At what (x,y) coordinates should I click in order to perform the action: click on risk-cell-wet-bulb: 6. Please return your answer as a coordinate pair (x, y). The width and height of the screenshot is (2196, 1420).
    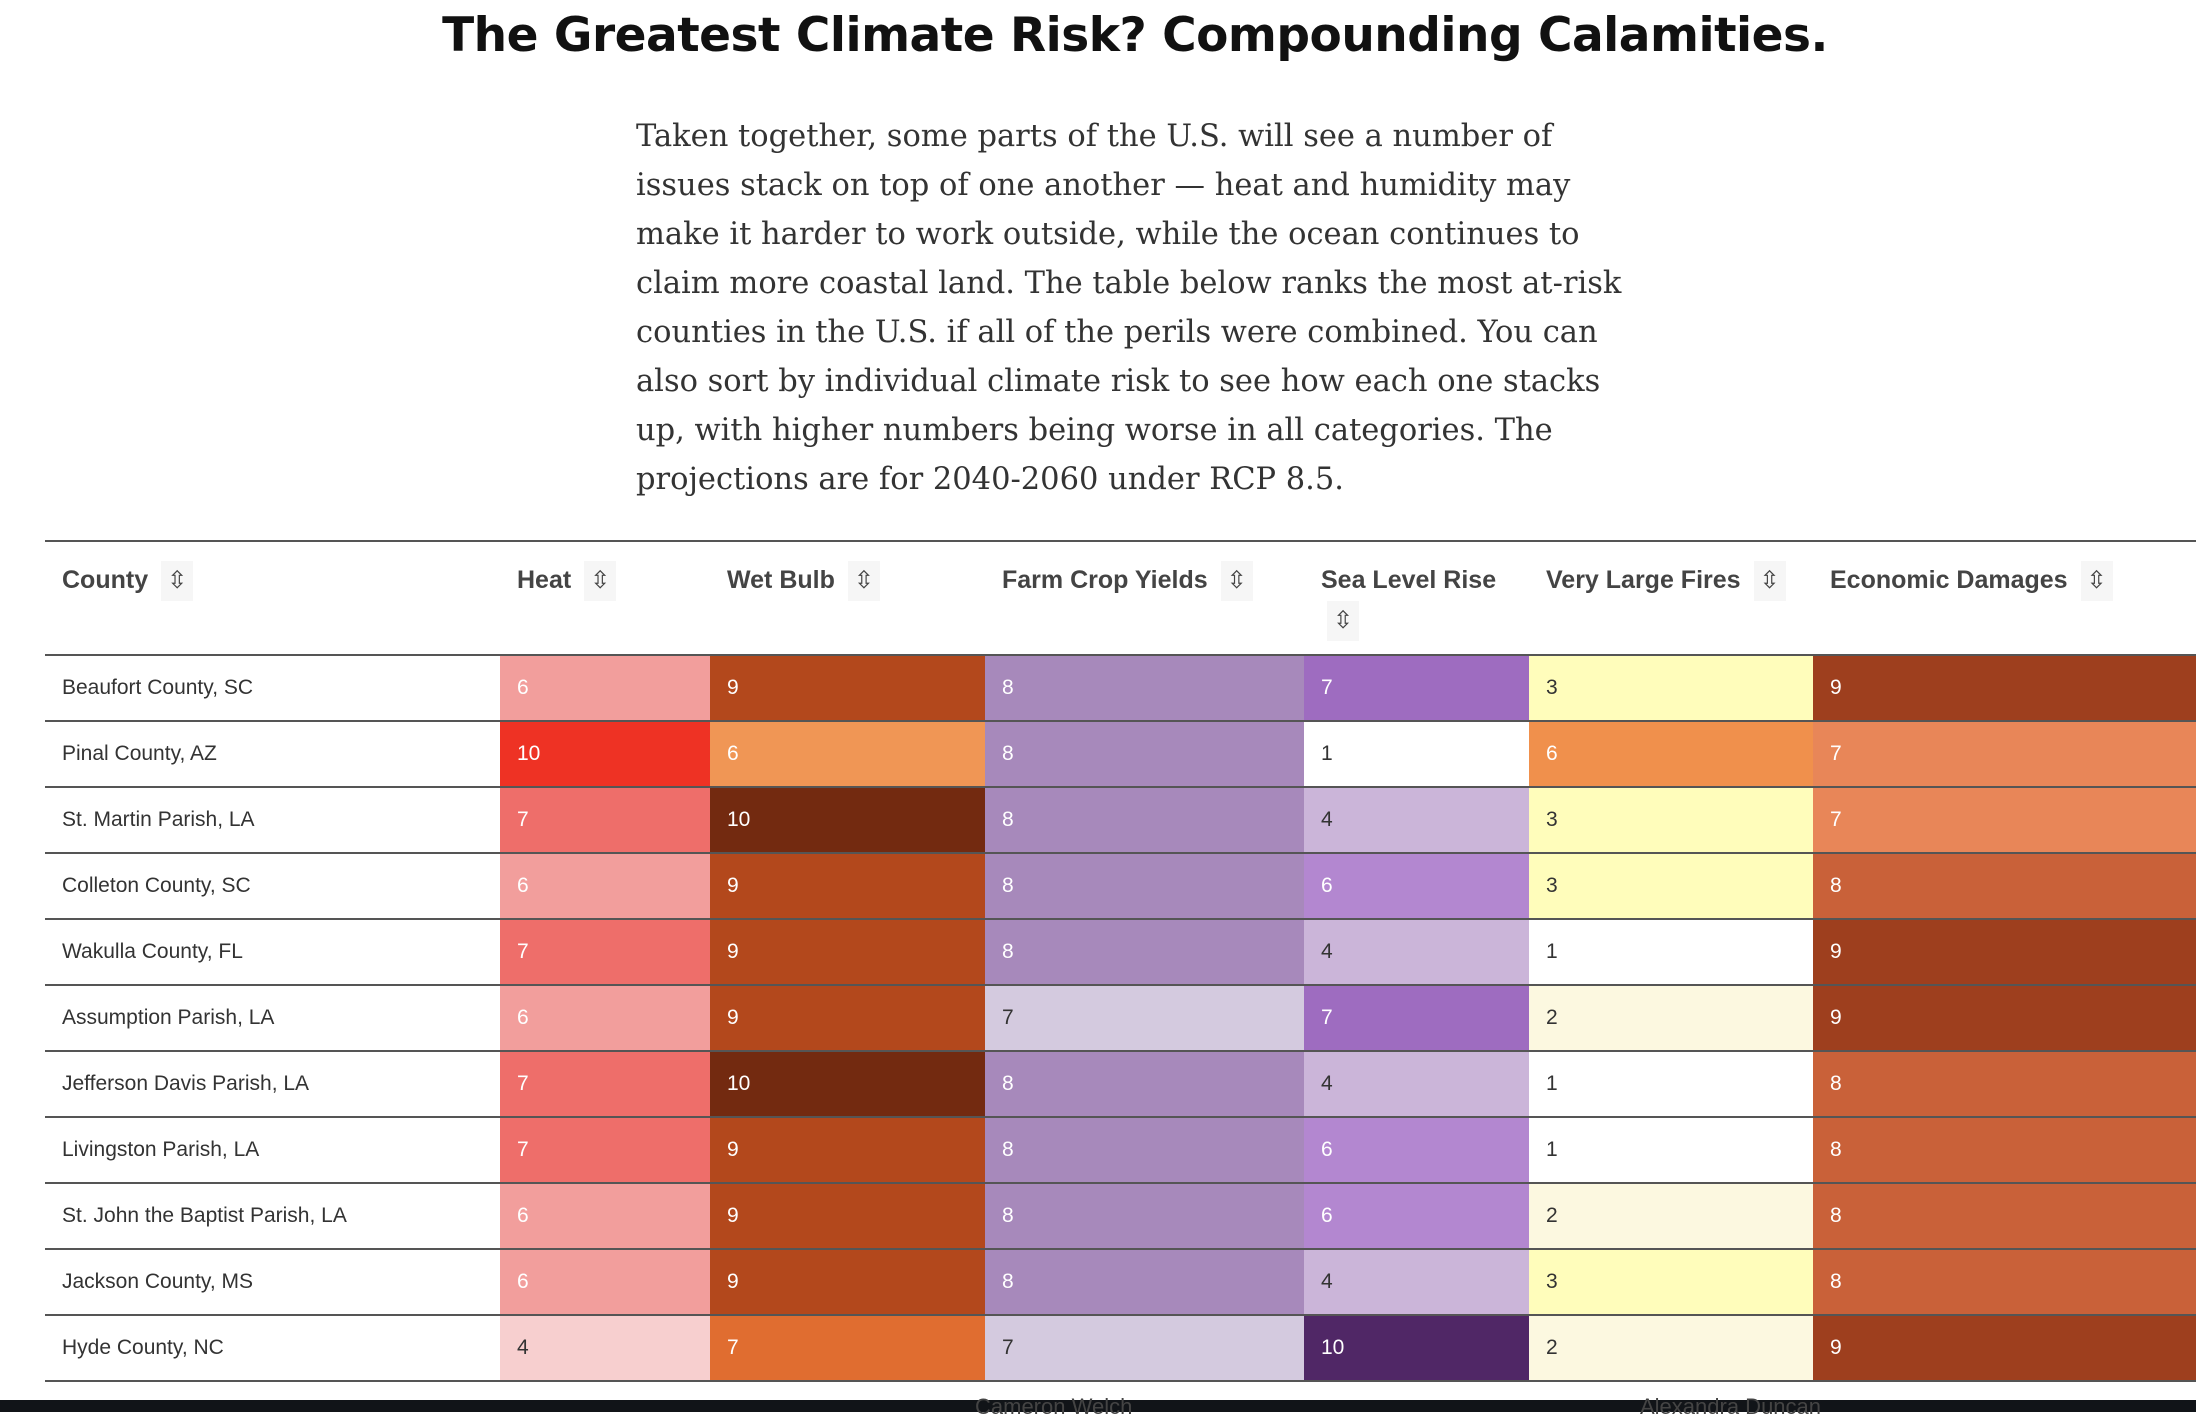
    Looking at the image, I should click on (847, 754).